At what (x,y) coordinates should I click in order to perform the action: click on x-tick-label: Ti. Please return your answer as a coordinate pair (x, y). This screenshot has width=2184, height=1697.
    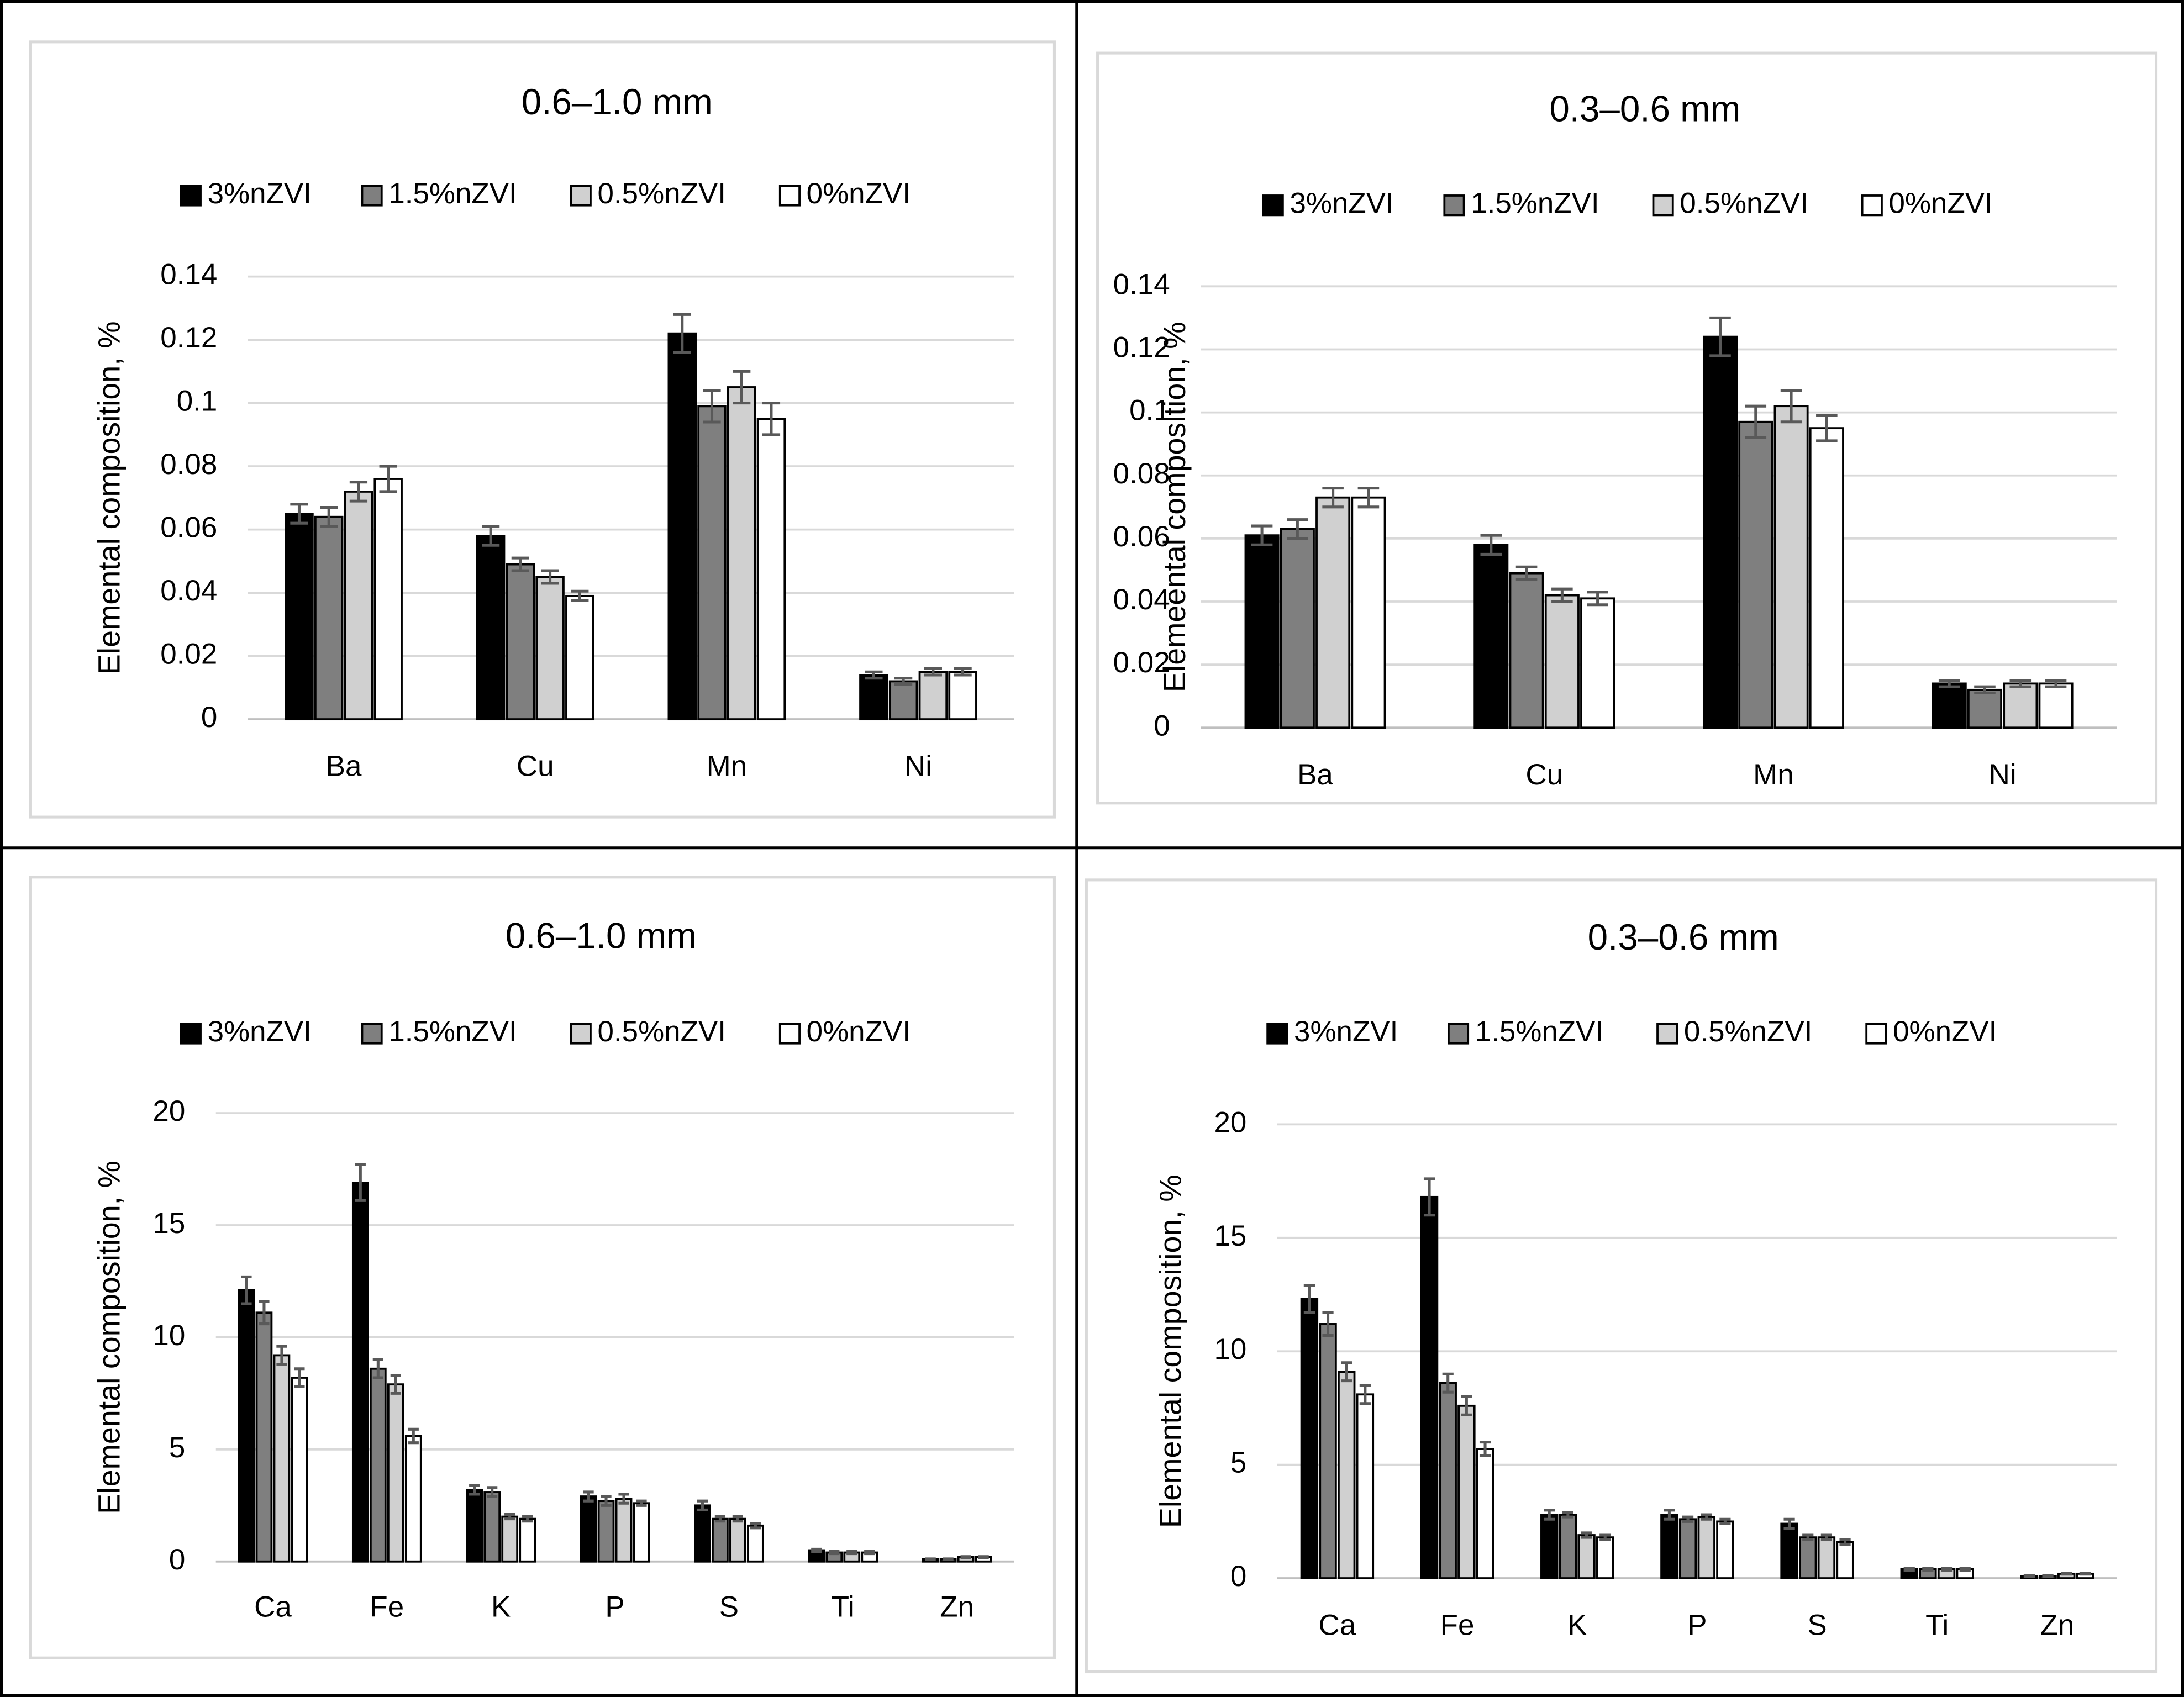
    Looking at the image, I should click on (843, 1607).